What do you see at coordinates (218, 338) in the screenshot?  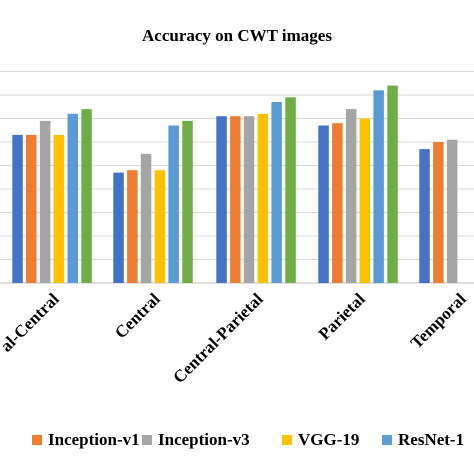 I see `category-label: Central-Parietal` at bounding box center [218, 338].